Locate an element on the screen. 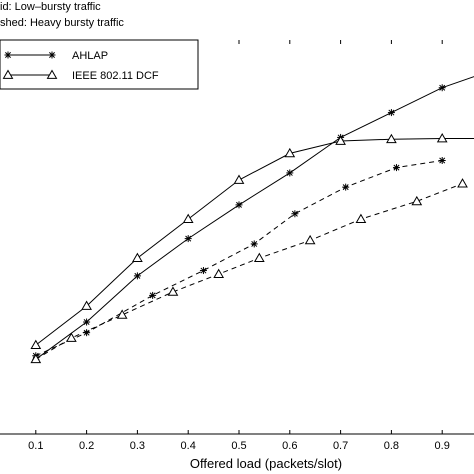  legend-label: IEEE 802.11 DCF is located at coordinates (115, 76).